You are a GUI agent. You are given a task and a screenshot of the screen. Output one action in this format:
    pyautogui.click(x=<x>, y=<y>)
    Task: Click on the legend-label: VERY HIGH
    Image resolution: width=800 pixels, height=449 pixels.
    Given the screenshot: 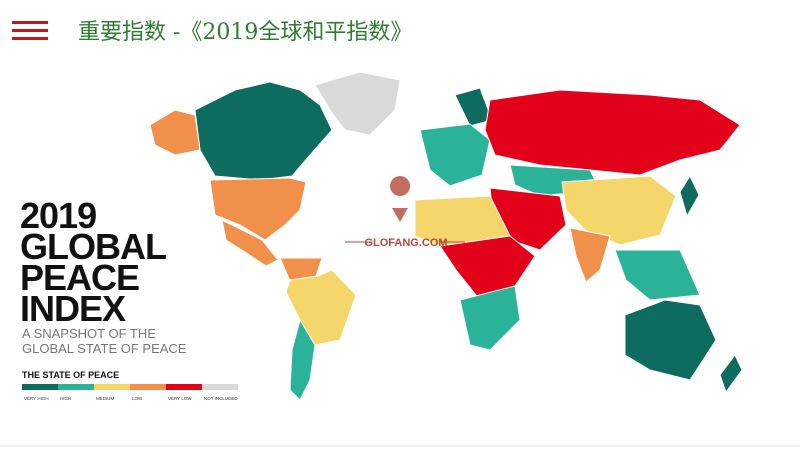 What is the action you would take?
    pyautogui.click(x=36, y=398)
    